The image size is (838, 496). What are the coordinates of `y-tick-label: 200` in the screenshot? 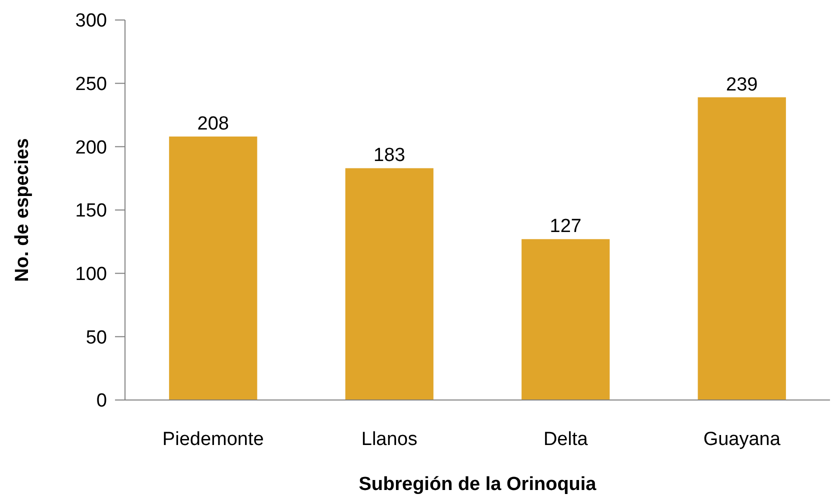 It's located at (91, 147).